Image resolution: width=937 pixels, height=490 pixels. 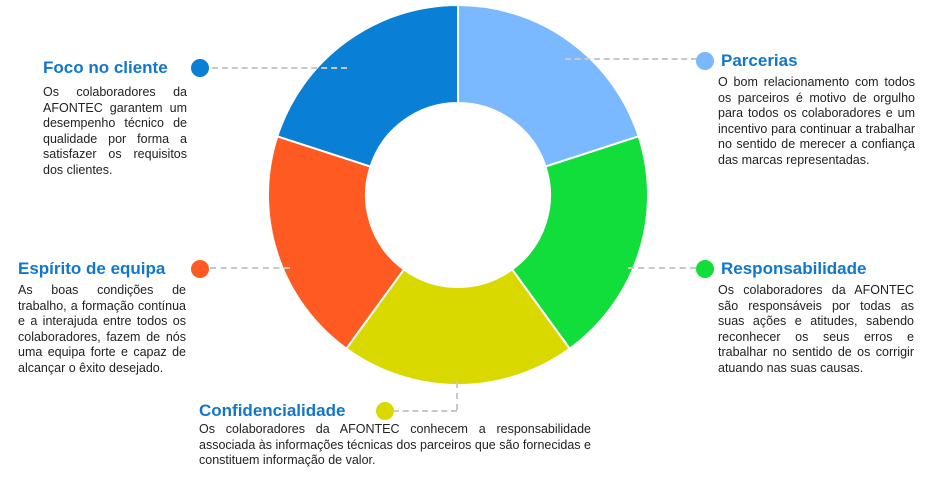 What do you see at coordinates (705, 61) in the screenshot?
I see `parcerias-dot` at bounding box center [705, 61].